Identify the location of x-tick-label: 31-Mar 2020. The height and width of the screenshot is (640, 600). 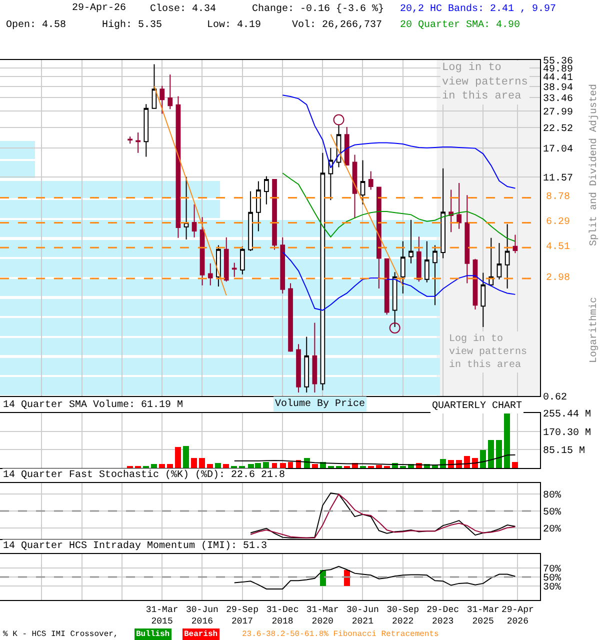
(322, 615).